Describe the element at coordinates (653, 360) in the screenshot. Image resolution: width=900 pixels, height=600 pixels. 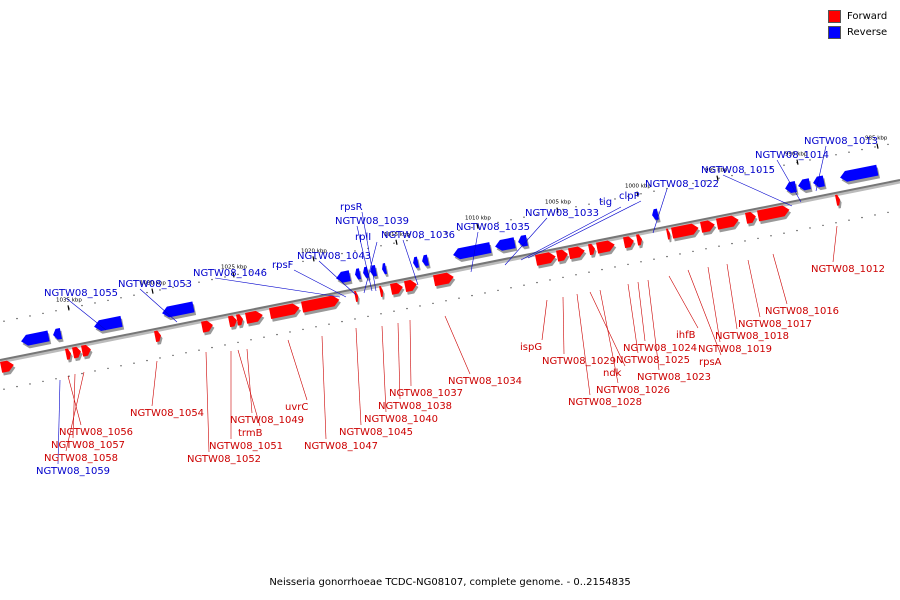
I see `forward-gene-label: NGTW08_1025` at that location.